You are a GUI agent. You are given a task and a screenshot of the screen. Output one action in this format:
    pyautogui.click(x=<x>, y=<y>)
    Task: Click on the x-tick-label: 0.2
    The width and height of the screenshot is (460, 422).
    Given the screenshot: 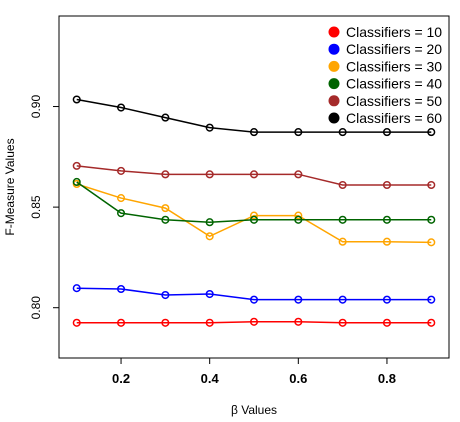 What is the action you would take?
    pyautogui.click(x=121, y=378)
    